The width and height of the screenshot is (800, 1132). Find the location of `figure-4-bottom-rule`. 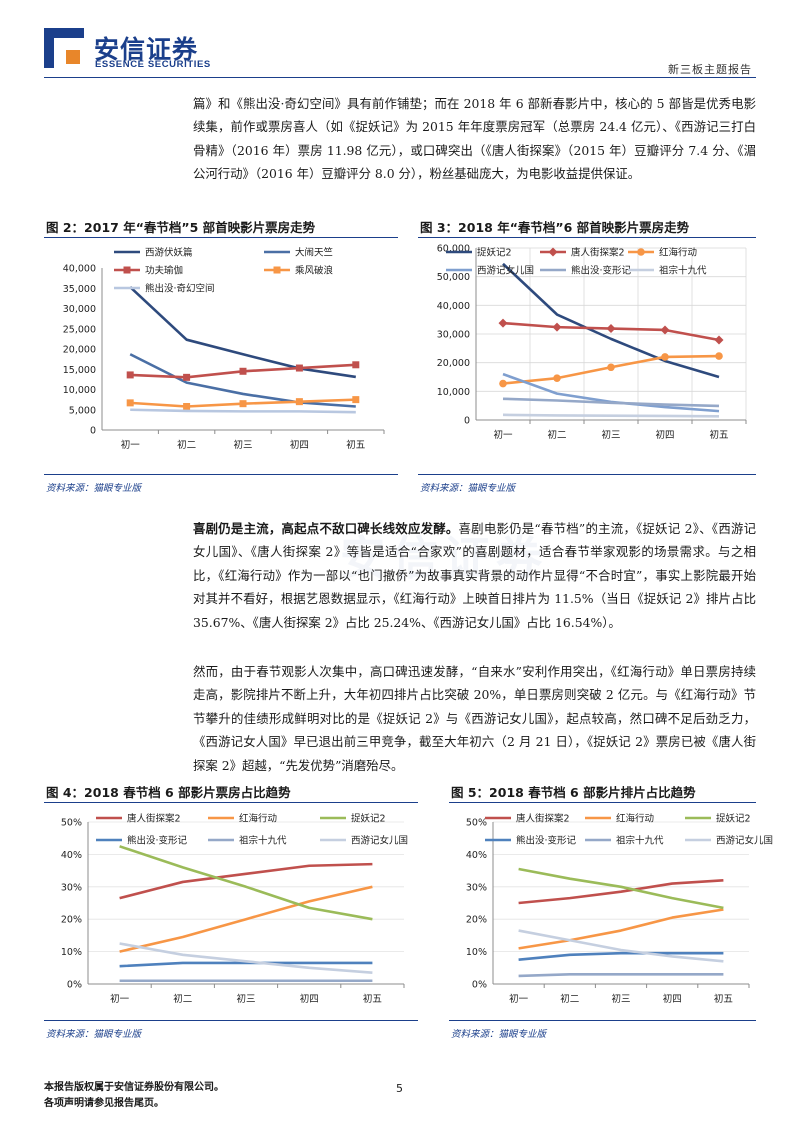

figure-4-bottom-rule is located at coordinates (231, 1020).